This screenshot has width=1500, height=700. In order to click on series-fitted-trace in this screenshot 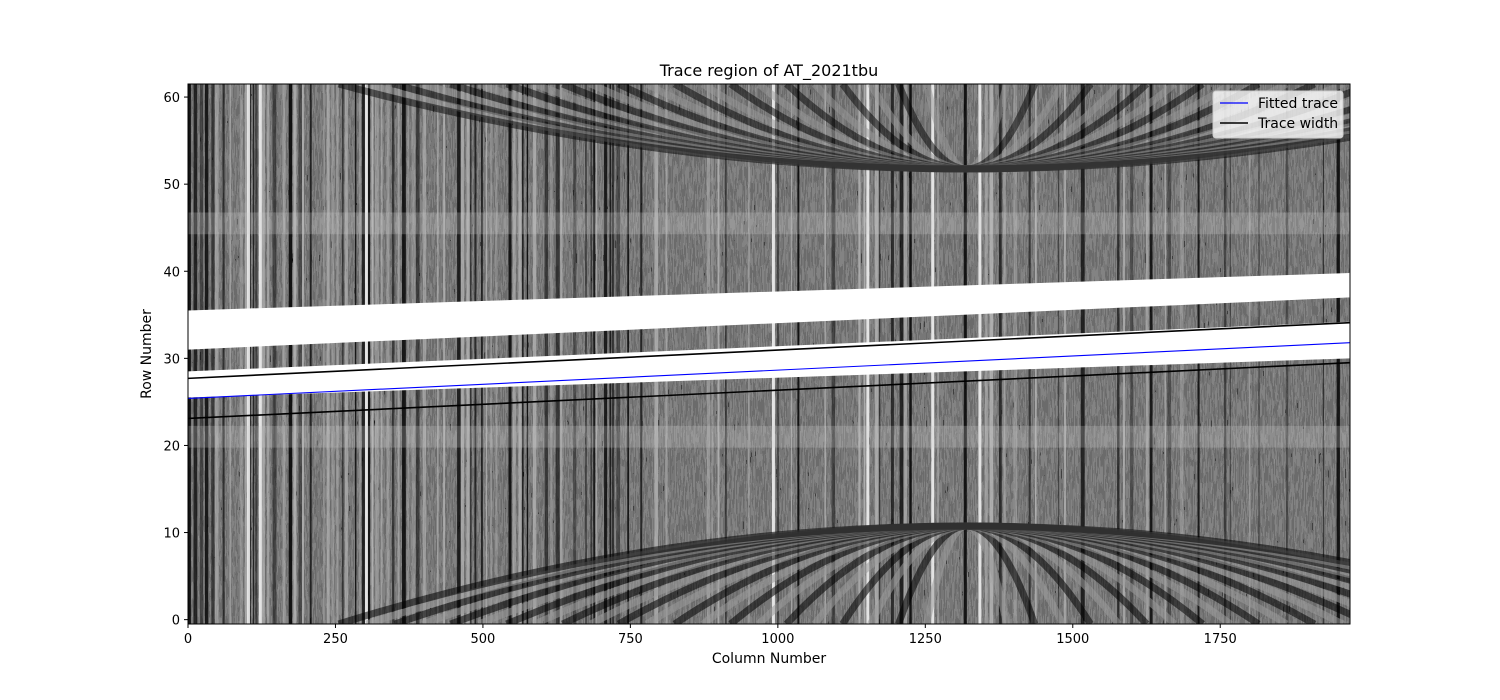, I will do `click(769, 370)`.